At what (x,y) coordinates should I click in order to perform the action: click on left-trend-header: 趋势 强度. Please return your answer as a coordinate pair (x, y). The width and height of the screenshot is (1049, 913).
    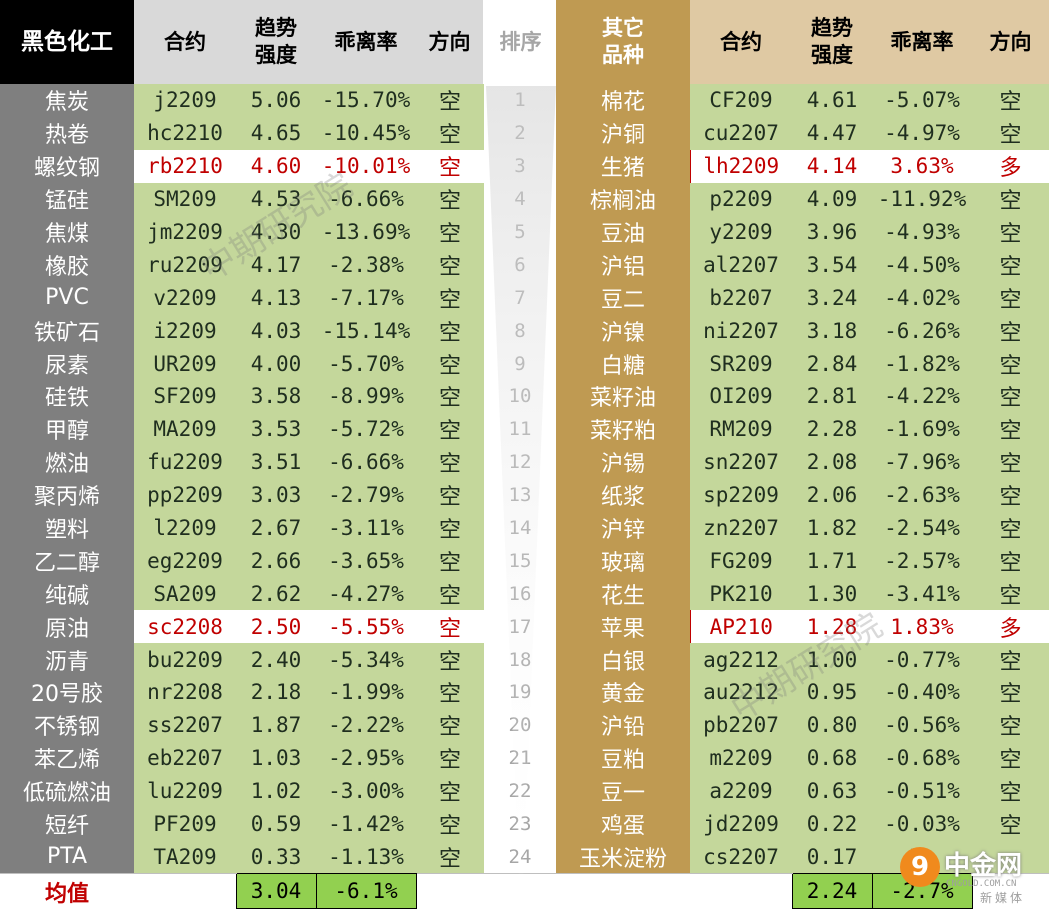
    Looking at the image, I should click on (276, 42).